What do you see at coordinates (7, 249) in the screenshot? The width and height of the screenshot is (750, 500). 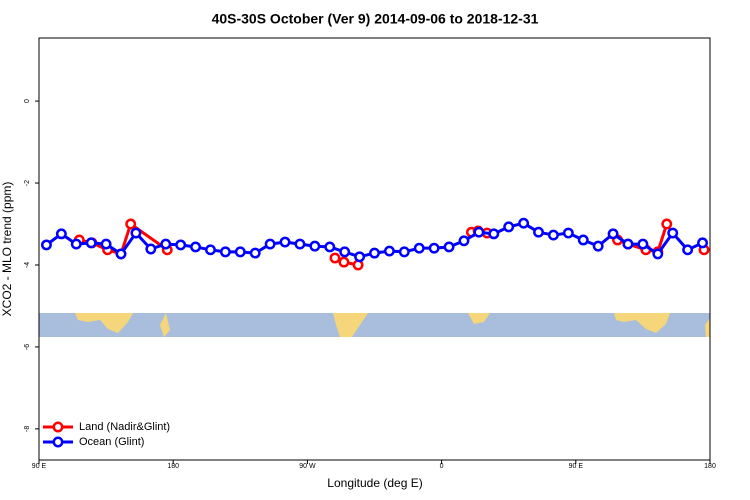 I see `y-axis-label: XCO2 - MLO trend (ppm)` at bounding box center [7, 249].